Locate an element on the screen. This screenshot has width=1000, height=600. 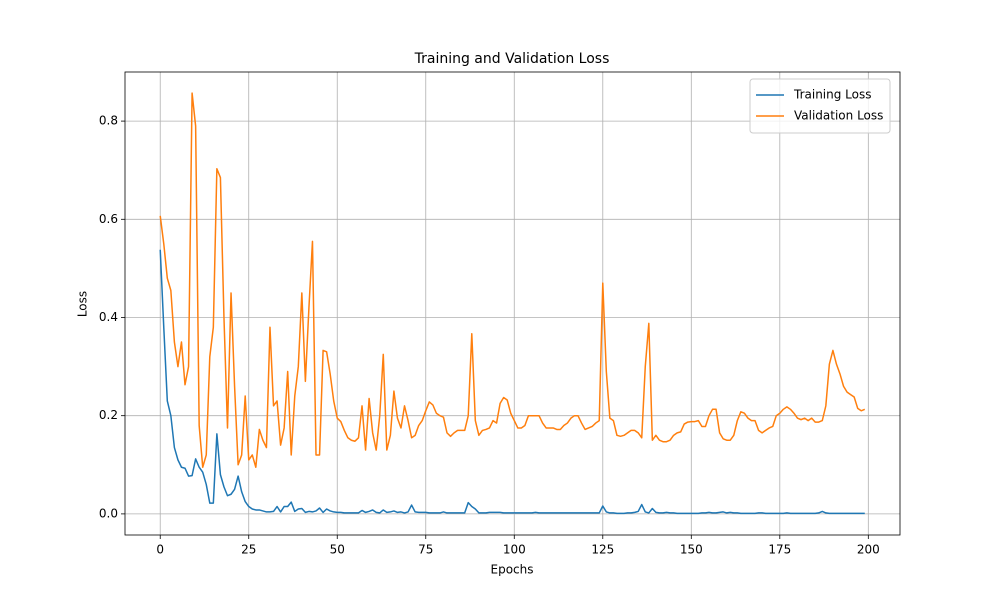
y-tick-label: 0.8 is located at coordinates (108, 121).